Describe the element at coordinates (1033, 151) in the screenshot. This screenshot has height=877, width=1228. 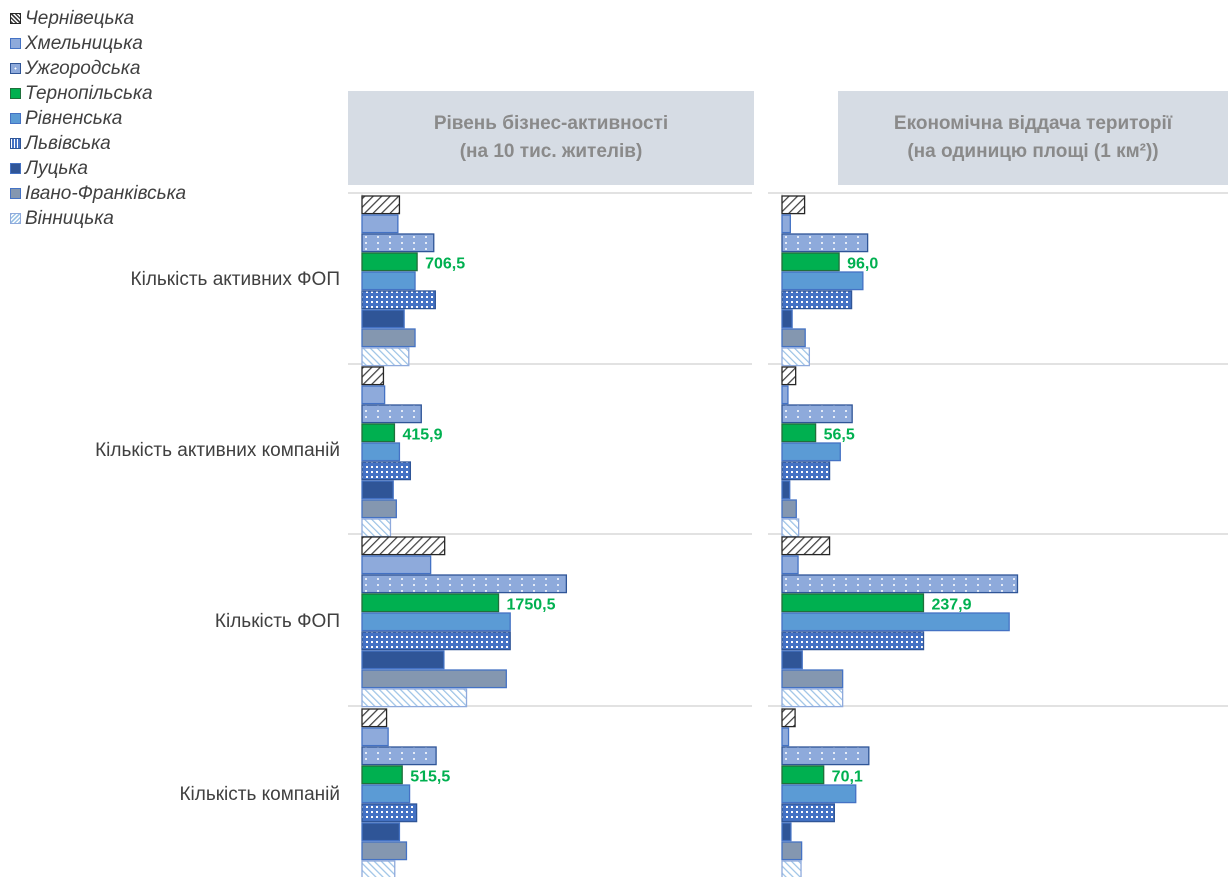
I see `panel-title-line2: (на одиницю площі (1 км²))` at that location.